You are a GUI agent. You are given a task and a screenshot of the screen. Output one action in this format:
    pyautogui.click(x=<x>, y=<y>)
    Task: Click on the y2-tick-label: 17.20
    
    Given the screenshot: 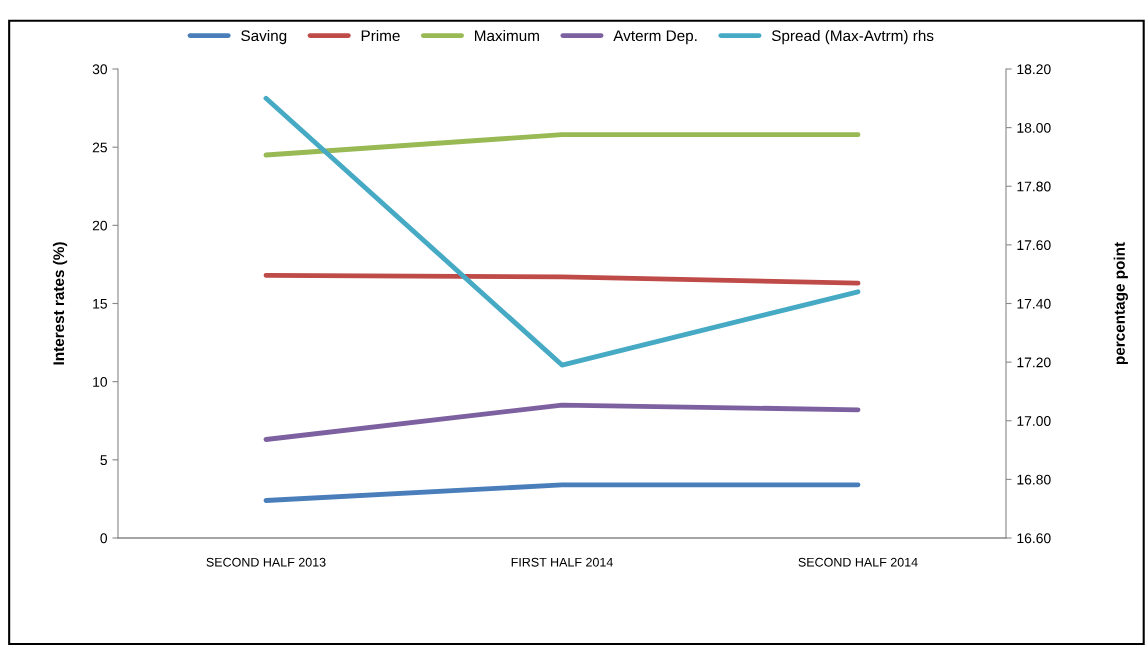 What is the action you would take?
    pyautogui.click(x=1034, y=362)
    